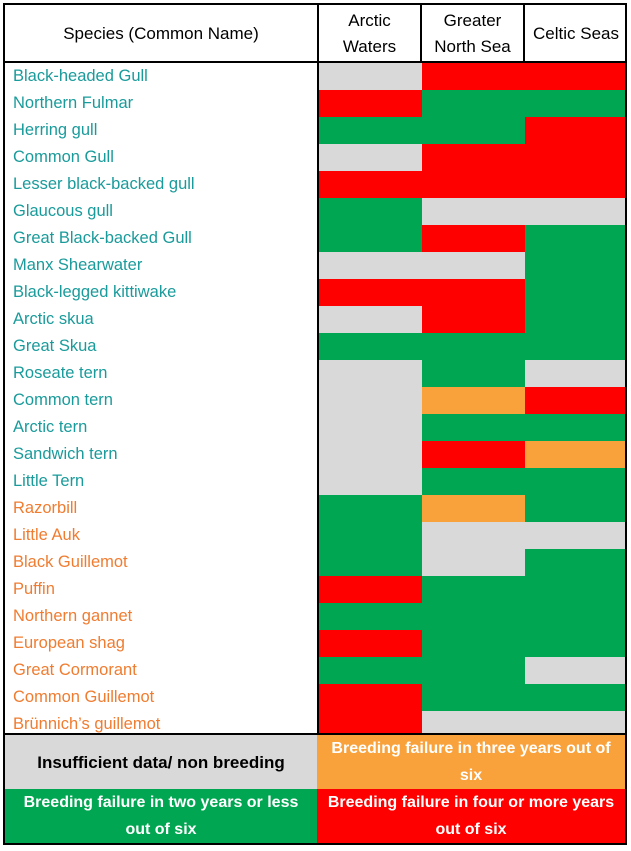  What do you see at coordinates (575, 400) in the screenshot?
I see `status-cell-common-tern-celtic-seas` at bounding box center [575, 400].